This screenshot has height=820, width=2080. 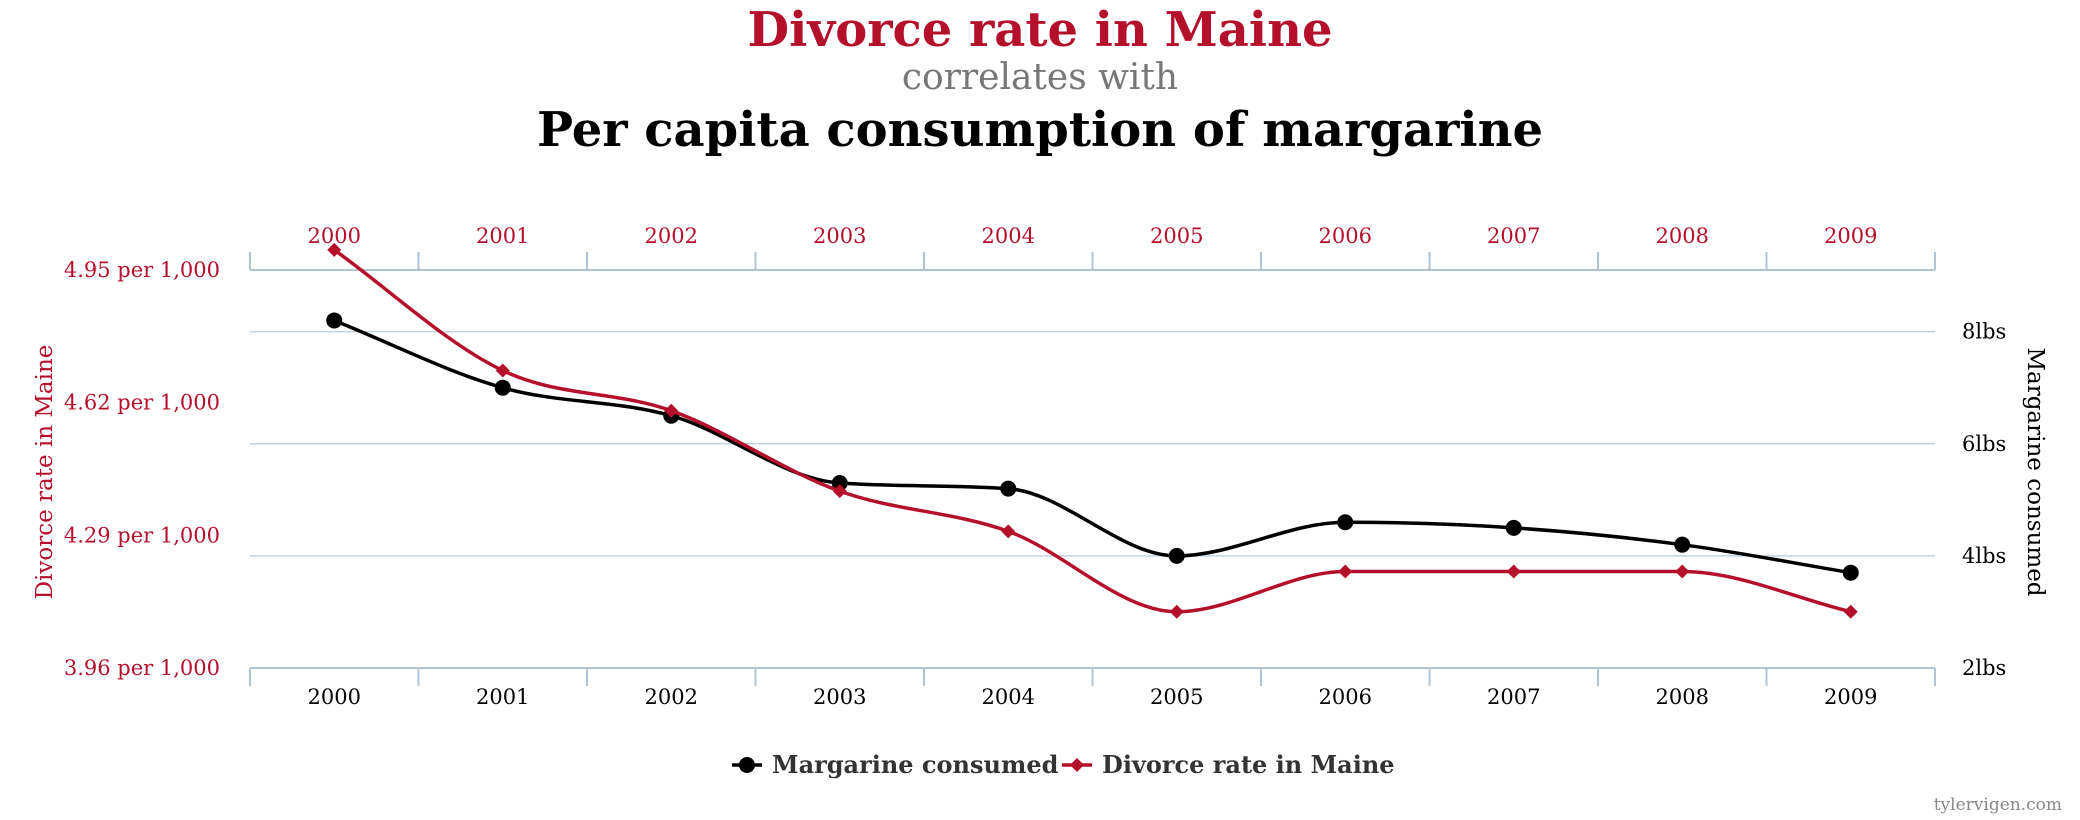 I want to click on top-x-tick-label: 2002, so click(x=671, y=236).